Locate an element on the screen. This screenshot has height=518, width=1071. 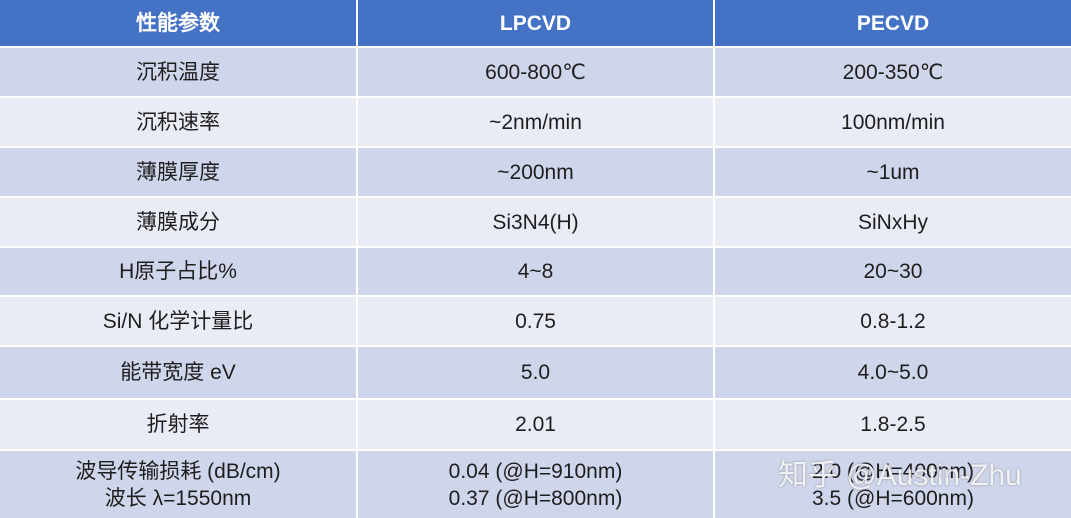
row-label: H原子占比% is located at coordinates (178, 271).